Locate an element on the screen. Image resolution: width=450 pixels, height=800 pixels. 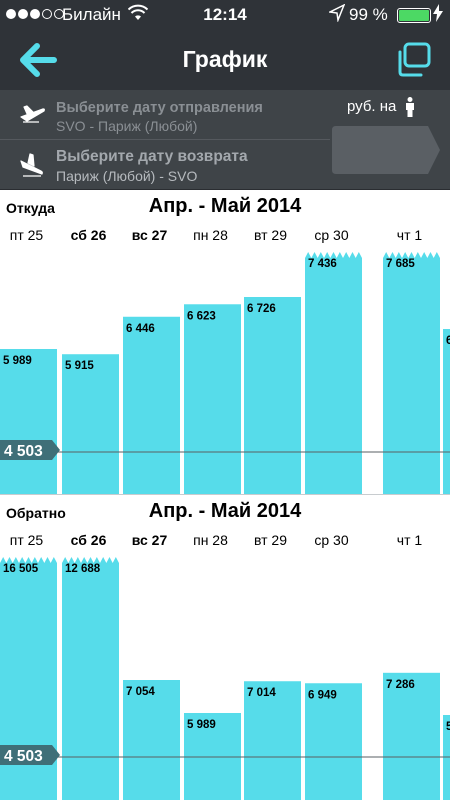
location-arrow-icon is located at coordinates (336, 15).